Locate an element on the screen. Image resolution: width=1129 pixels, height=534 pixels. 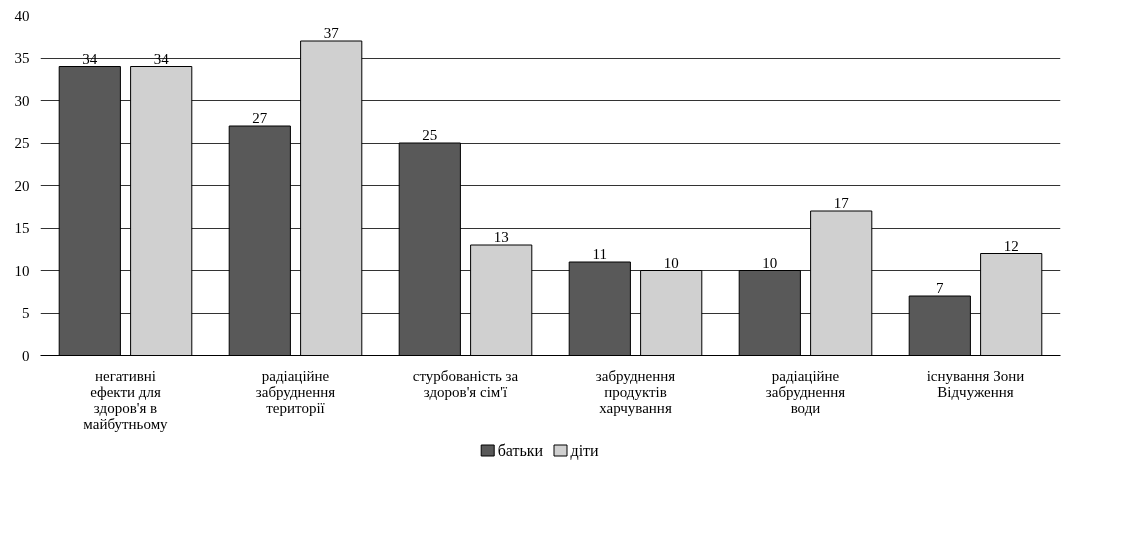
x-tick-label: негативні ефекти для здоров'я в майбутньому is located at coordinates (126, 399).